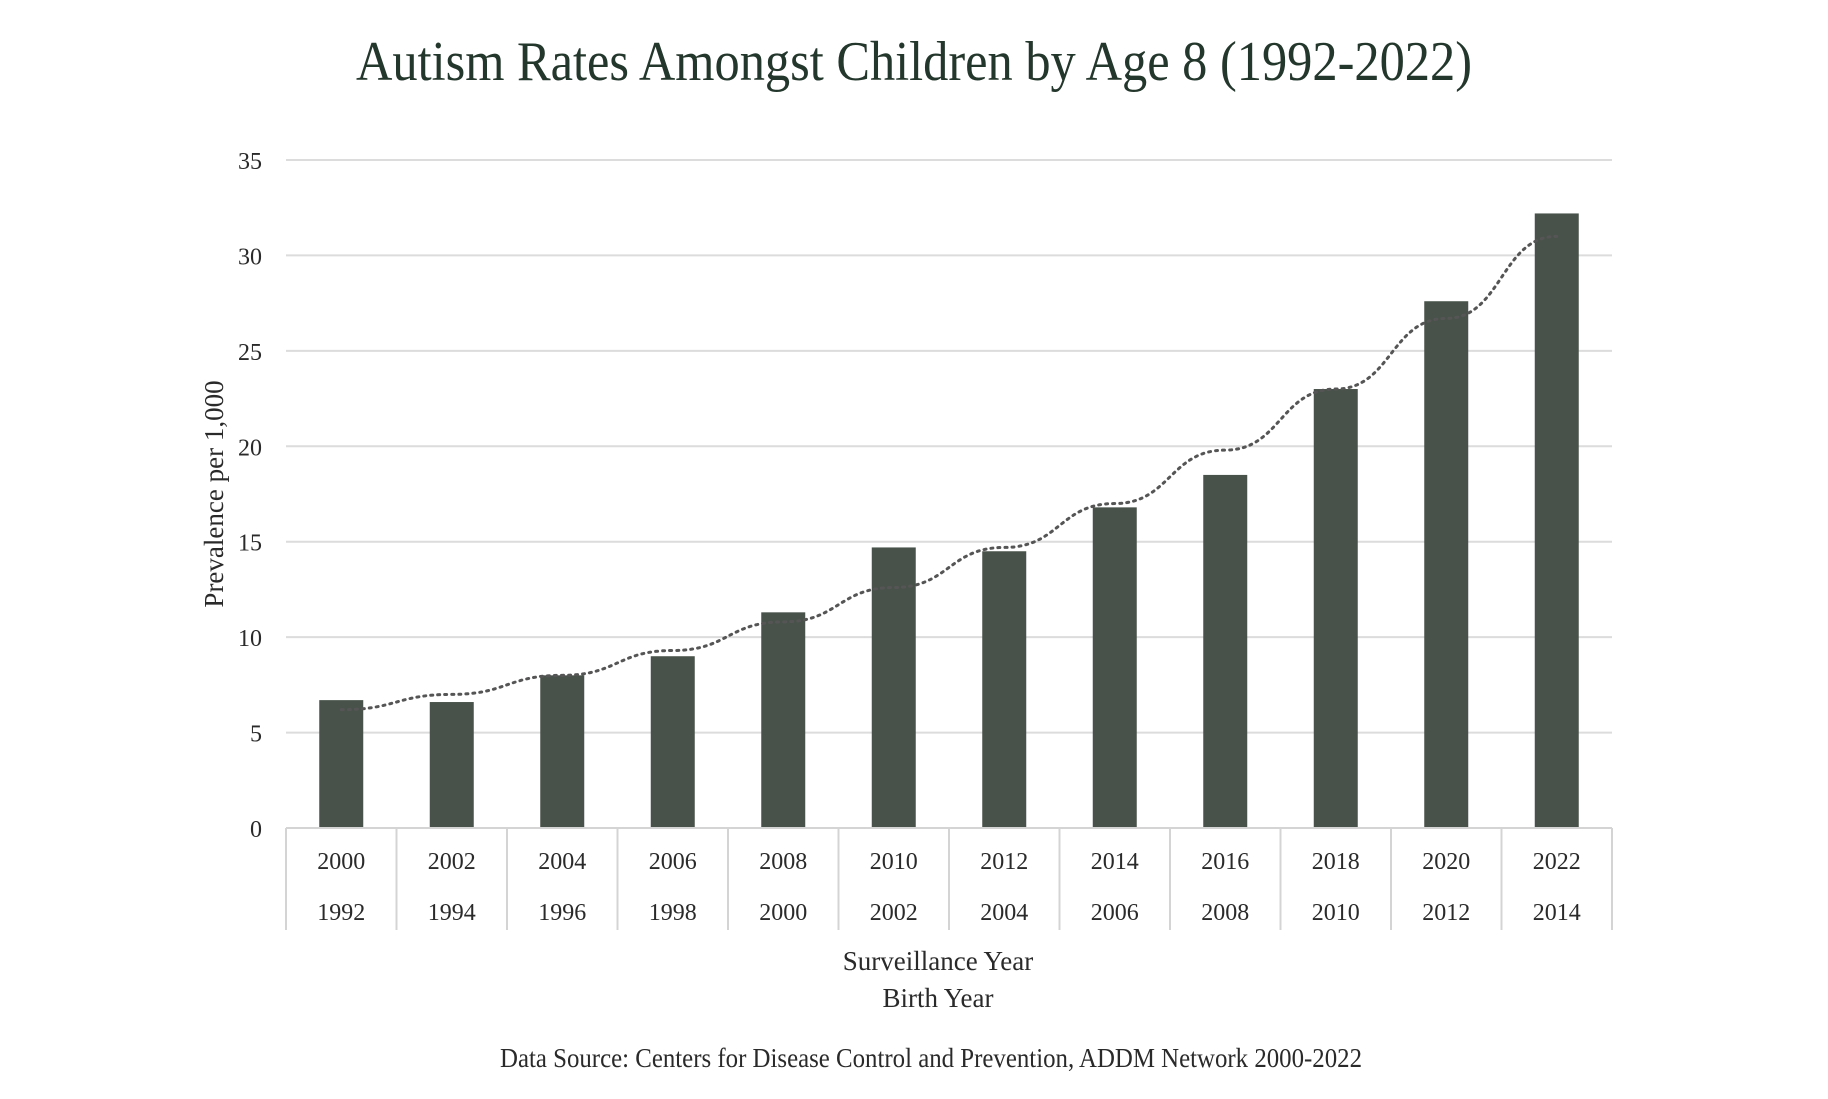  Describe the element at coordinates (894, 862) in the screenshot. I see `x-tick-label: 2010` at that location.